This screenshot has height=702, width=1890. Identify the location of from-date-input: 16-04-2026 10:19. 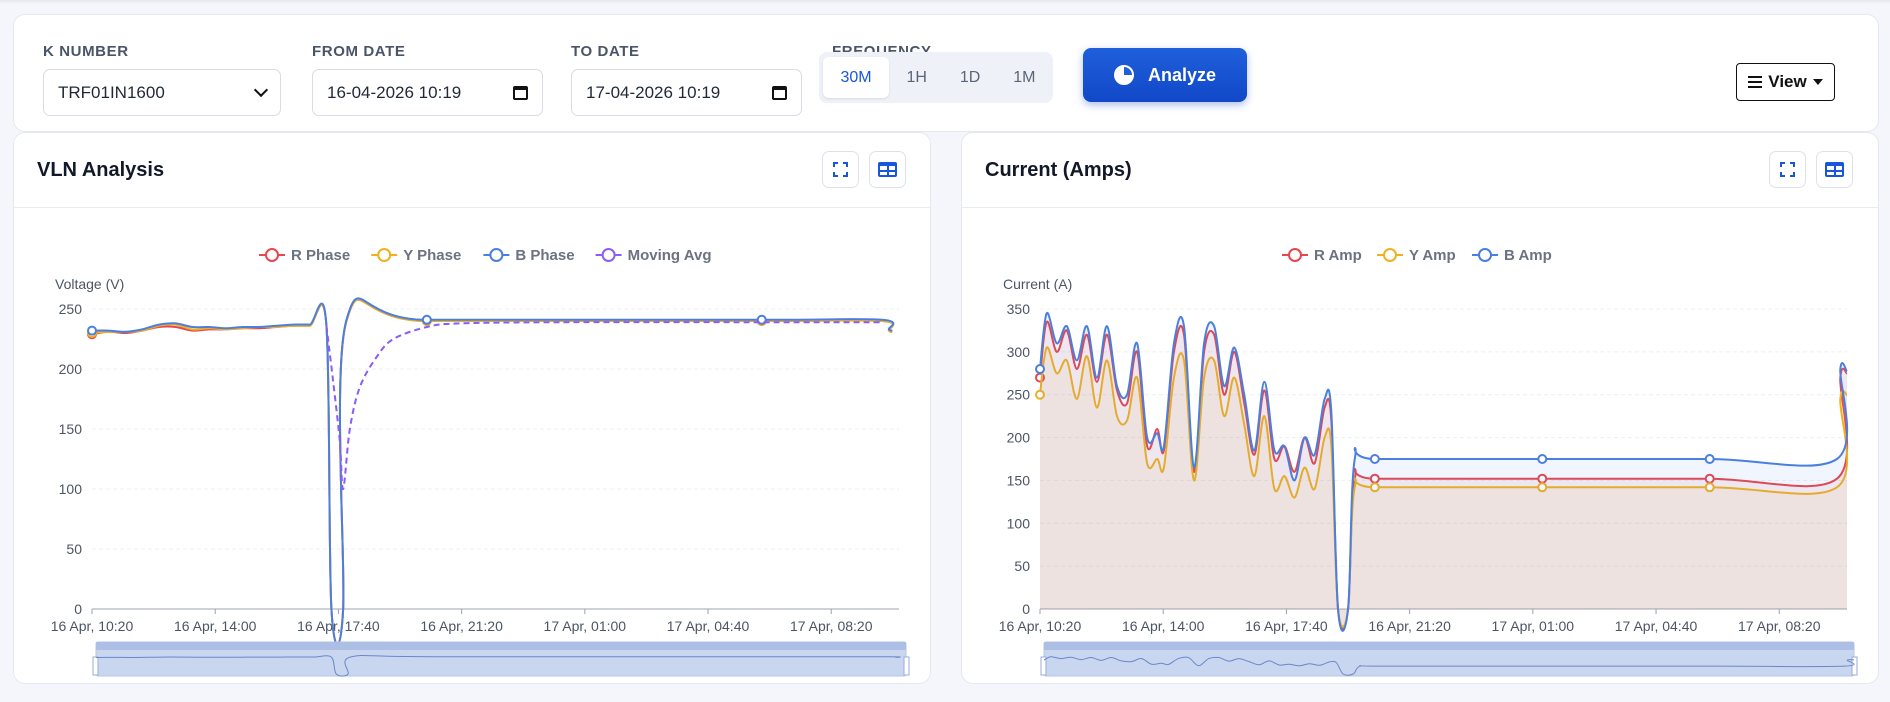
(427, 92).